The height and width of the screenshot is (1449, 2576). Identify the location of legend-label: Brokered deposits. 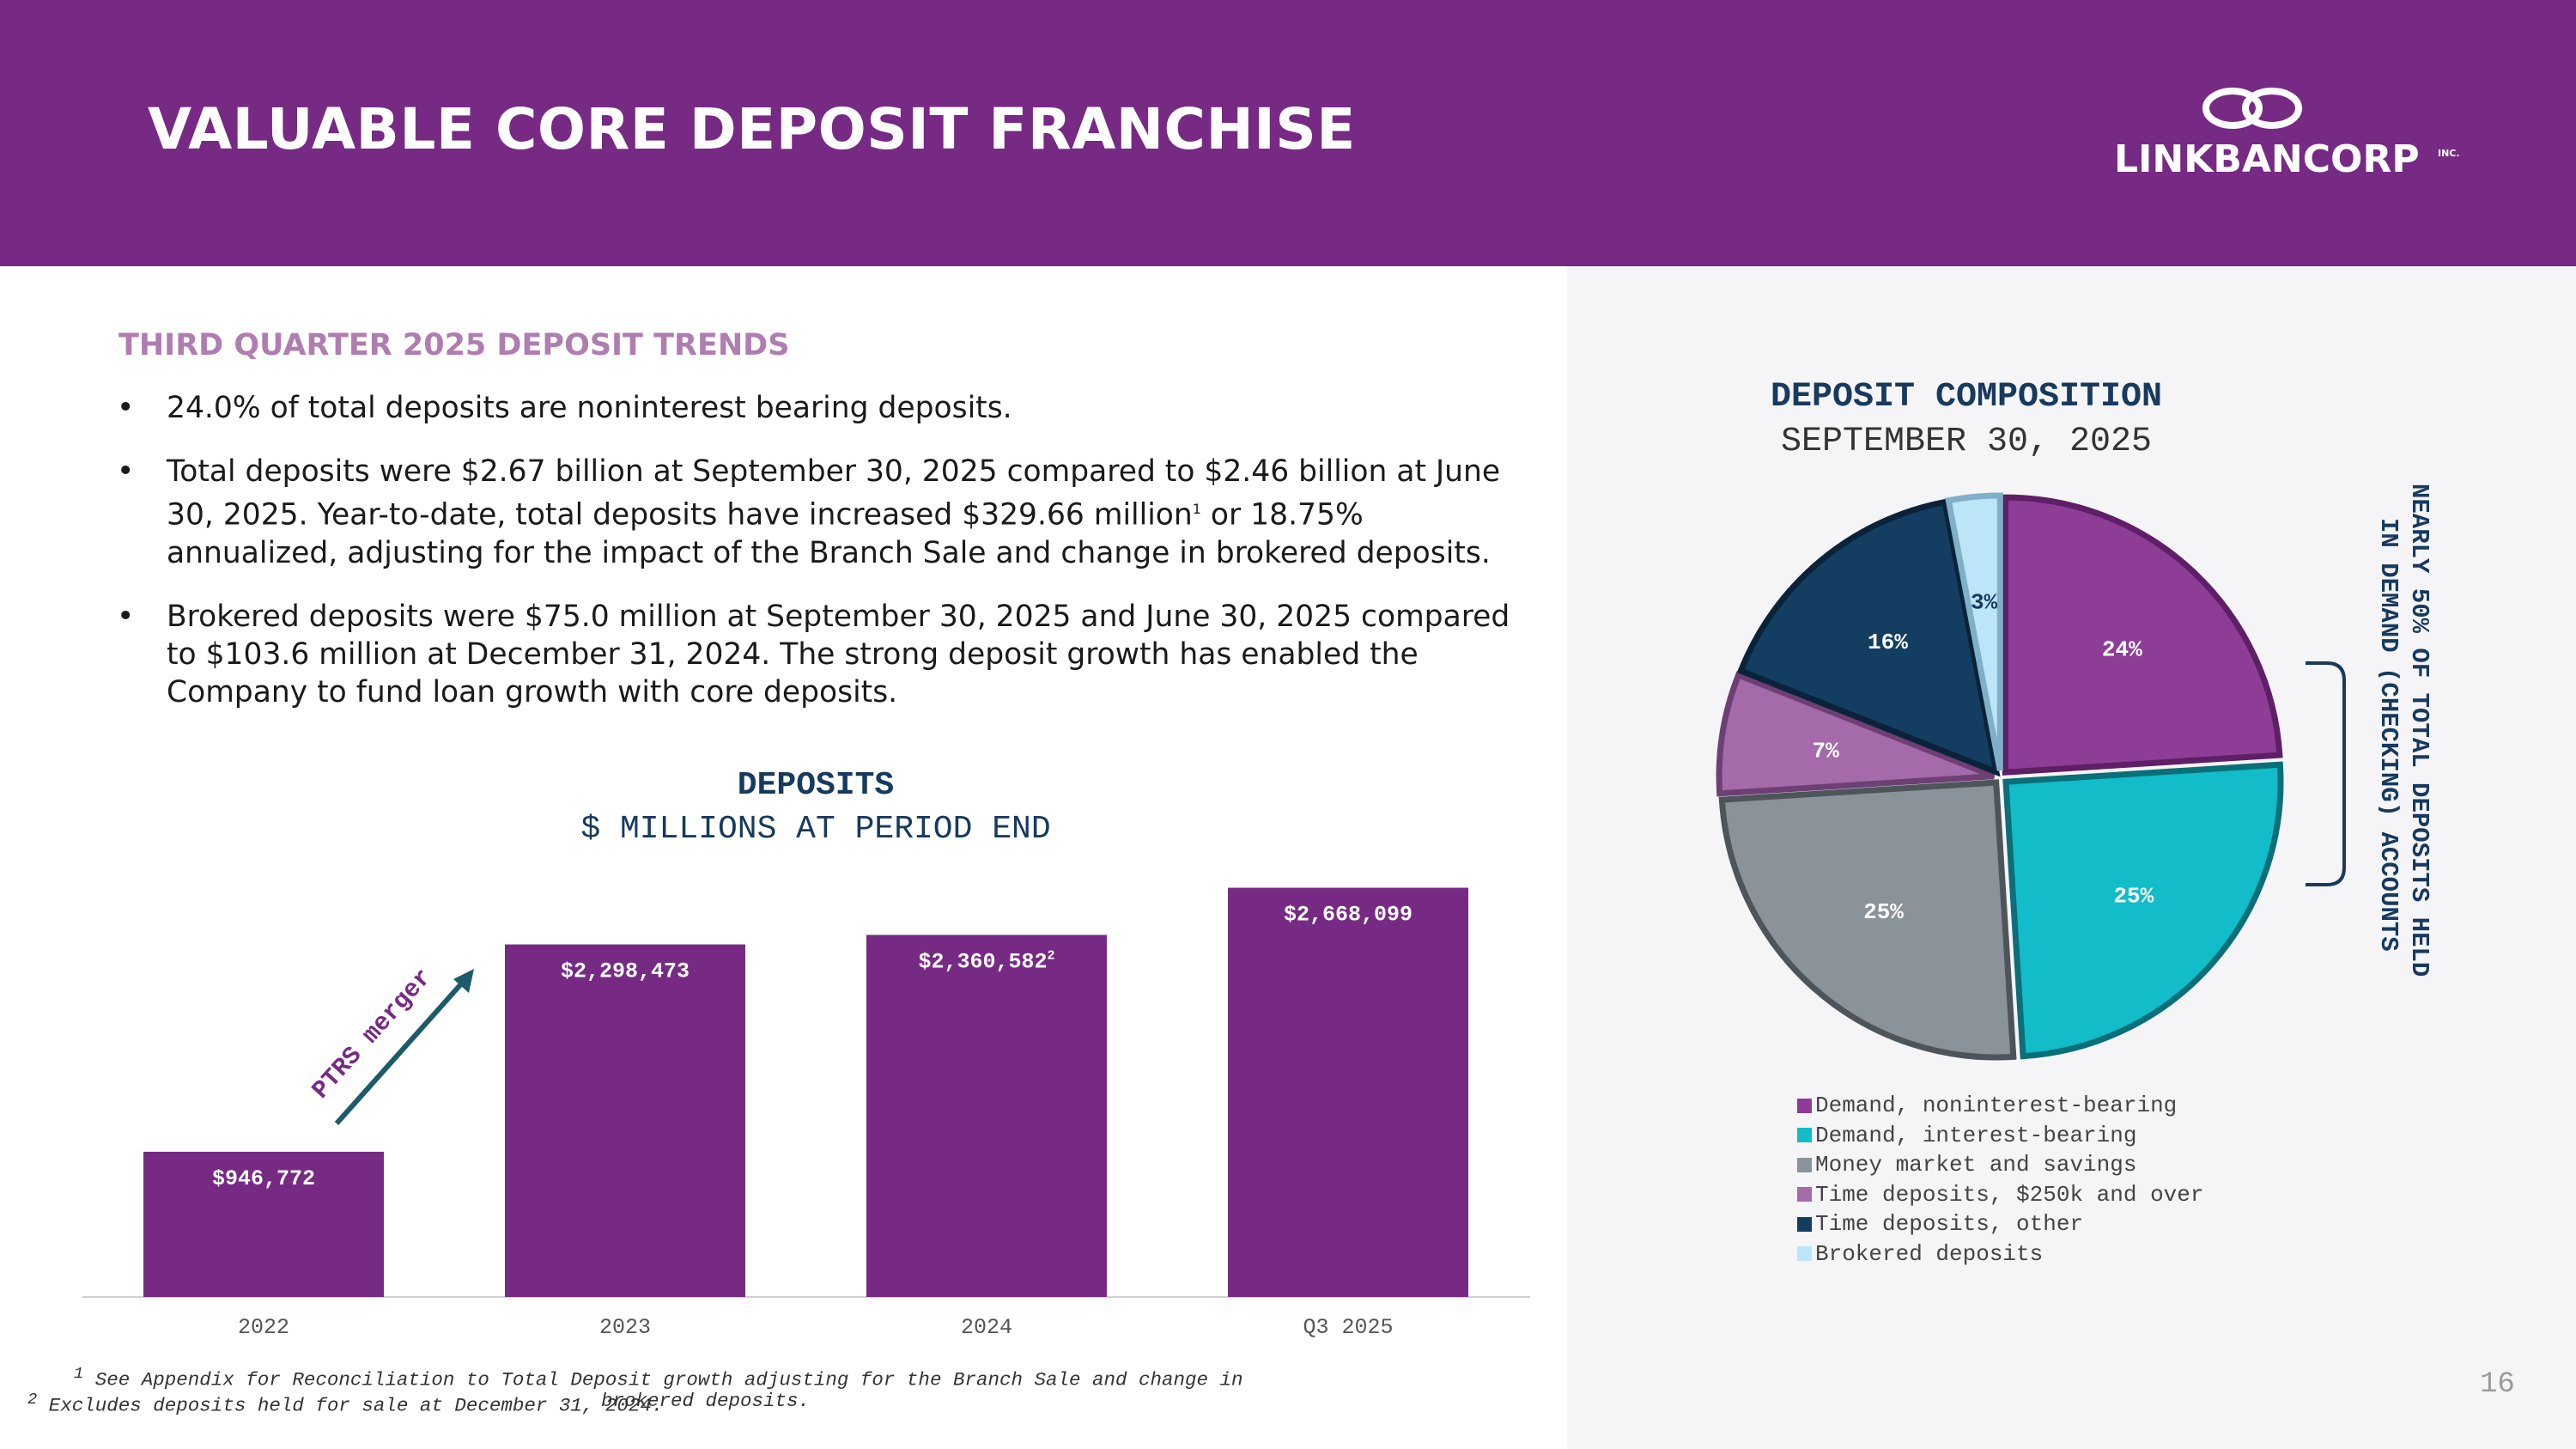
(1930, 1253).